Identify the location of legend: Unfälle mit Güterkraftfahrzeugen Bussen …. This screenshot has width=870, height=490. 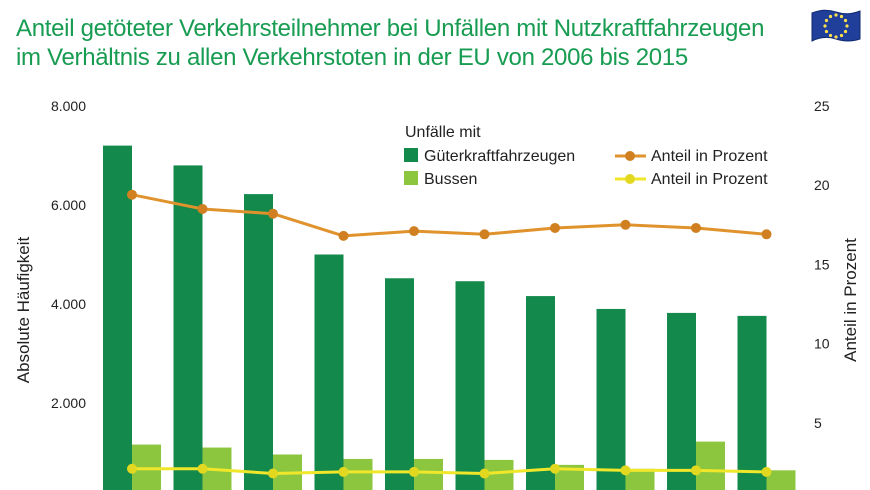
(586, 156).